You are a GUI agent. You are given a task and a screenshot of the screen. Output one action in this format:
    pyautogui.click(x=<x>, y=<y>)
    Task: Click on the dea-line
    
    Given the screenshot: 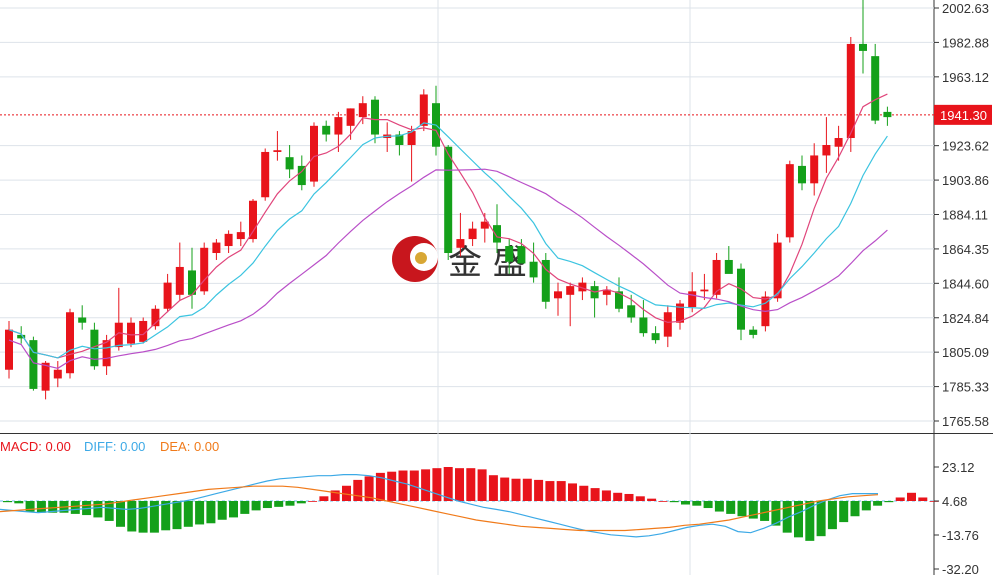 What is the action you would take?
    pyautogui.click(x=439, y=508)
    